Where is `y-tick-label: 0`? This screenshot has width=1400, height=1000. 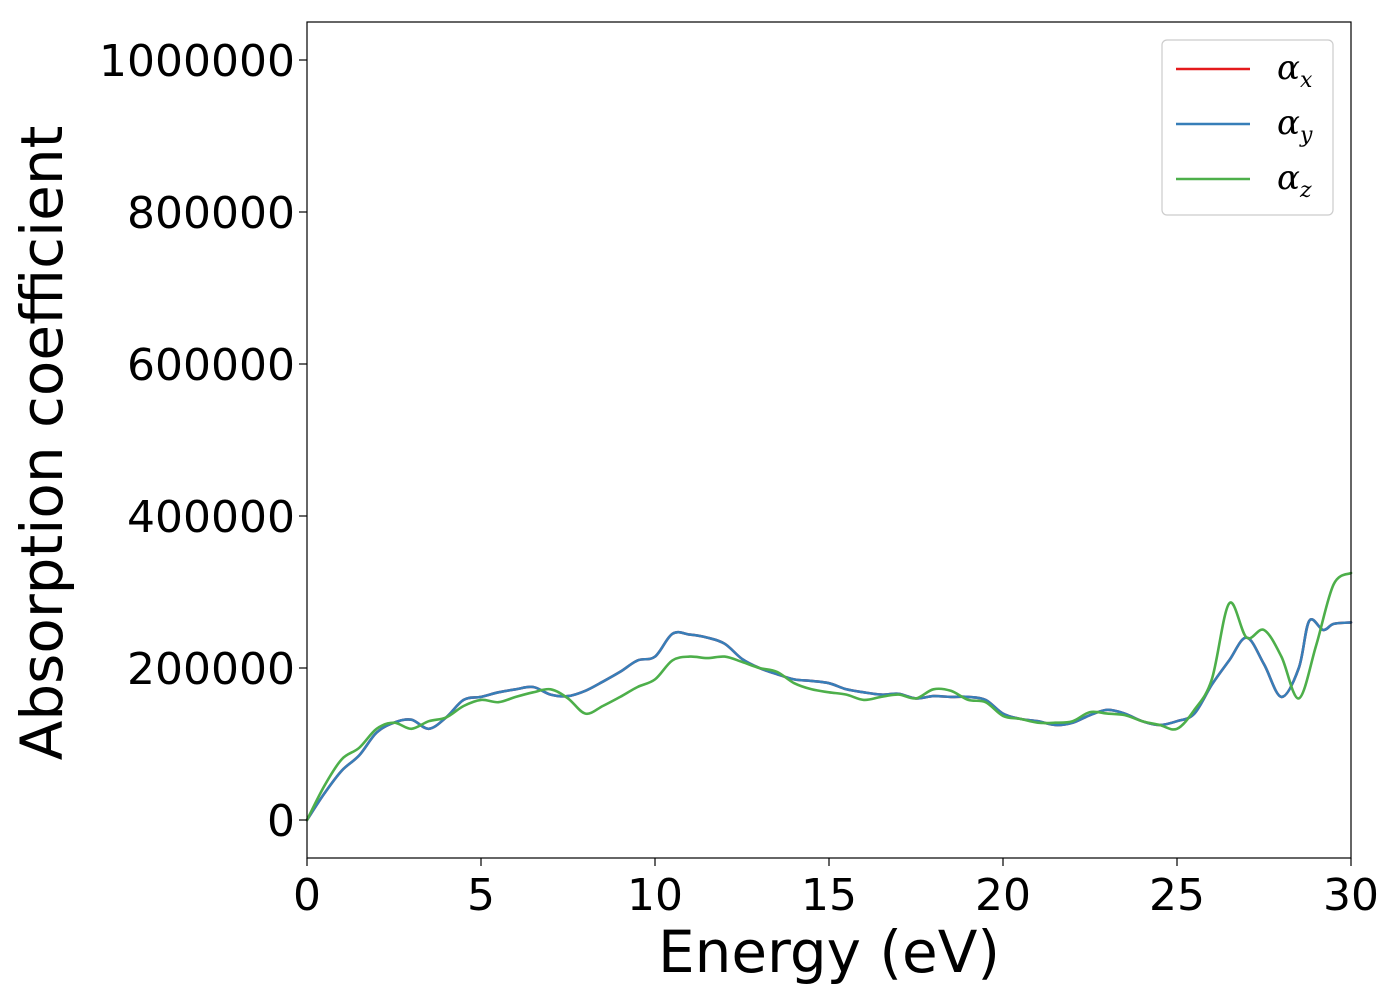
y-tick-label: 0 is located at coordinates (281, 821).